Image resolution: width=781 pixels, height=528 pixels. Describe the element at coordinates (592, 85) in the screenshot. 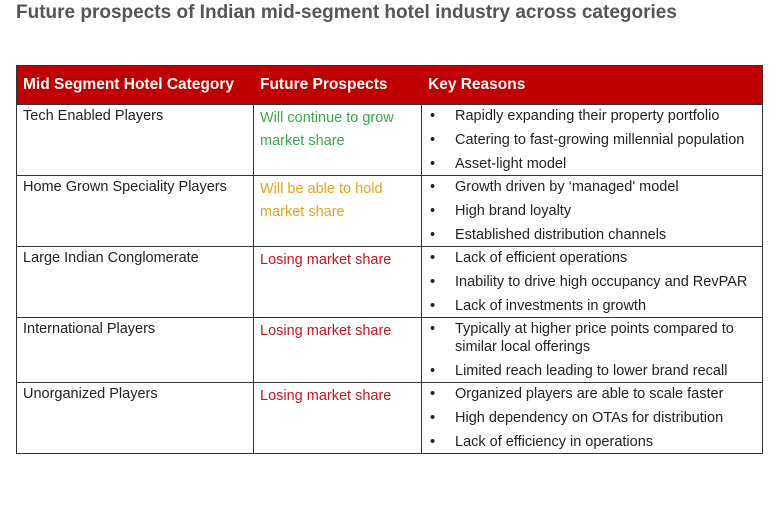

I see `header-reasons: Key Reasons` at that location.